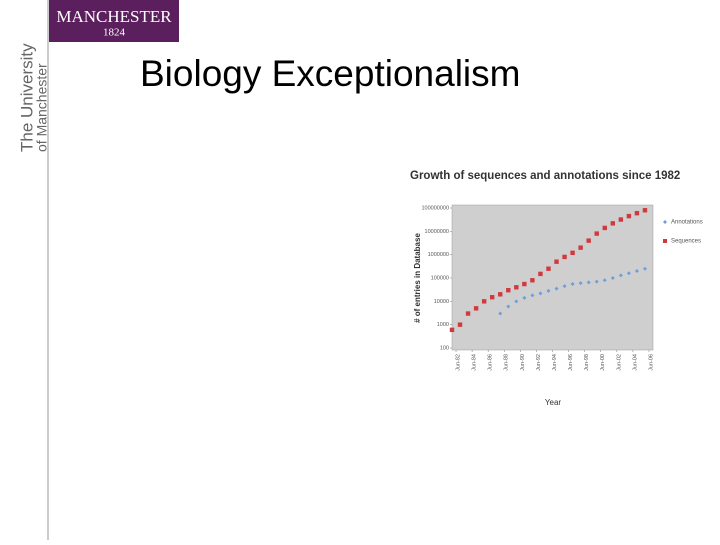 This screenshot has width=720, height=545. I want to click on y-axis-label: # of entries in Database, so click(417, 278).